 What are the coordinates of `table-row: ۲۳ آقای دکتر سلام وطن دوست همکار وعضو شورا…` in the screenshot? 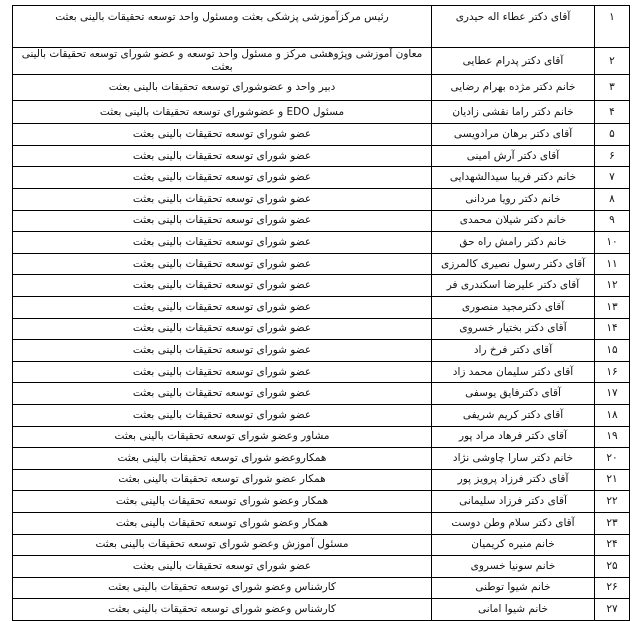 It's located at (321, 523).